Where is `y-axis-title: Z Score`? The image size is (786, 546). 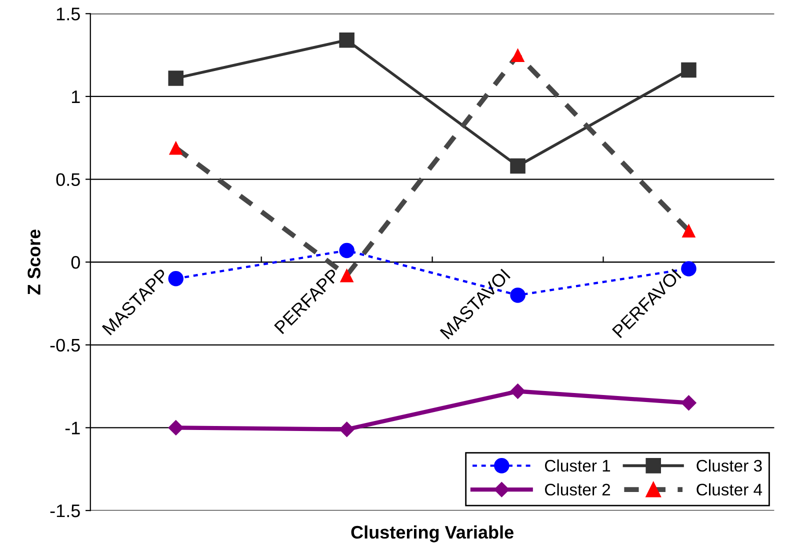 y-axis-title: Z Score is located at coordinates (34, 262).